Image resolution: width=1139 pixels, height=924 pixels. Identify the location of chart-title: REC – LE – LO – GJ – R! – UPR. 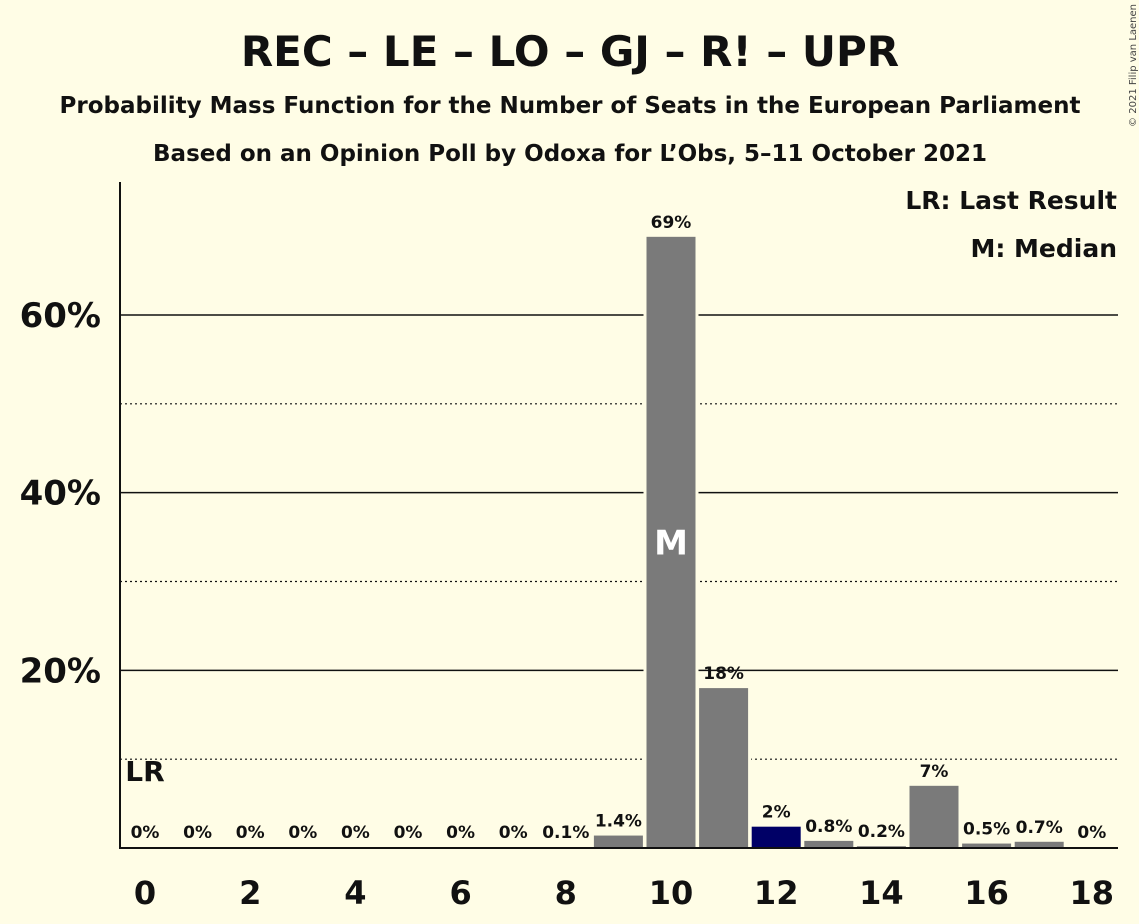
(570, 51).